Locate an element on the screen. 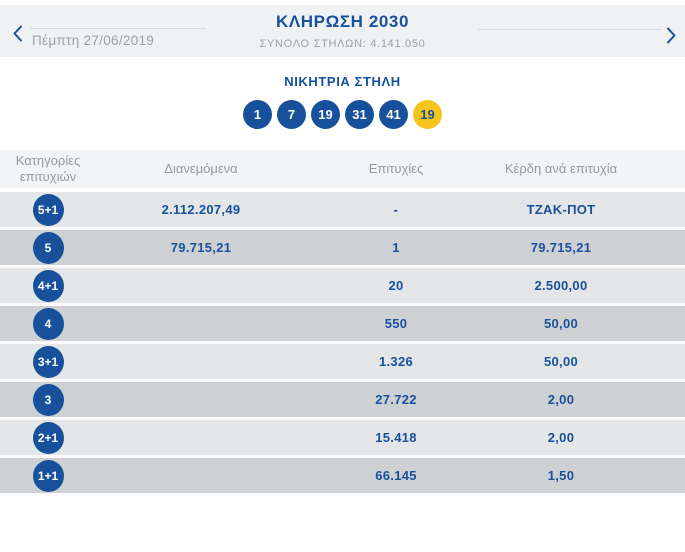 Image resolution: width=685 pixels, height=552 pixels. category-badge: 3 is located at coordinates (48, 399).